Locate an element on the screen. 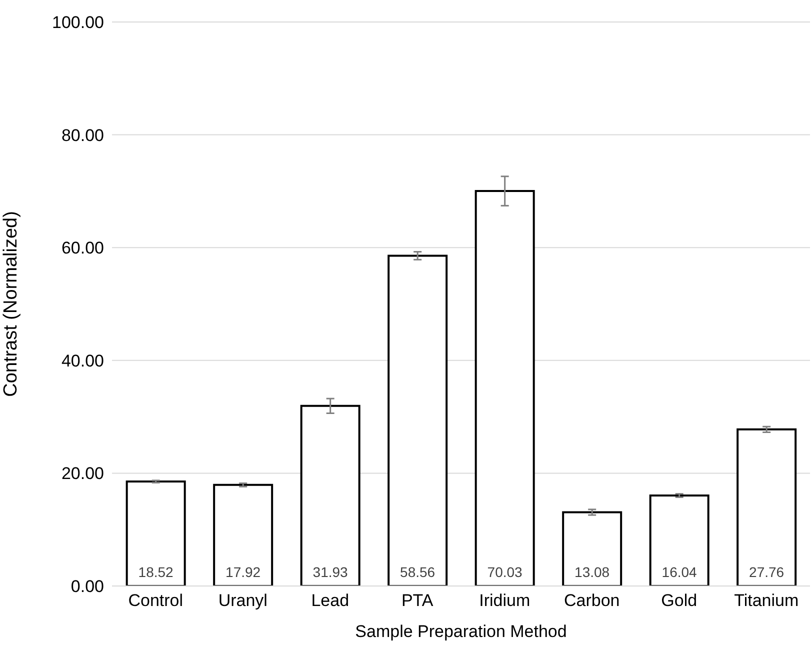 Image resolution: width=812 pixels, height=649 pixels. y-tick-label: 40.00 is located at coordinates (82, 360).